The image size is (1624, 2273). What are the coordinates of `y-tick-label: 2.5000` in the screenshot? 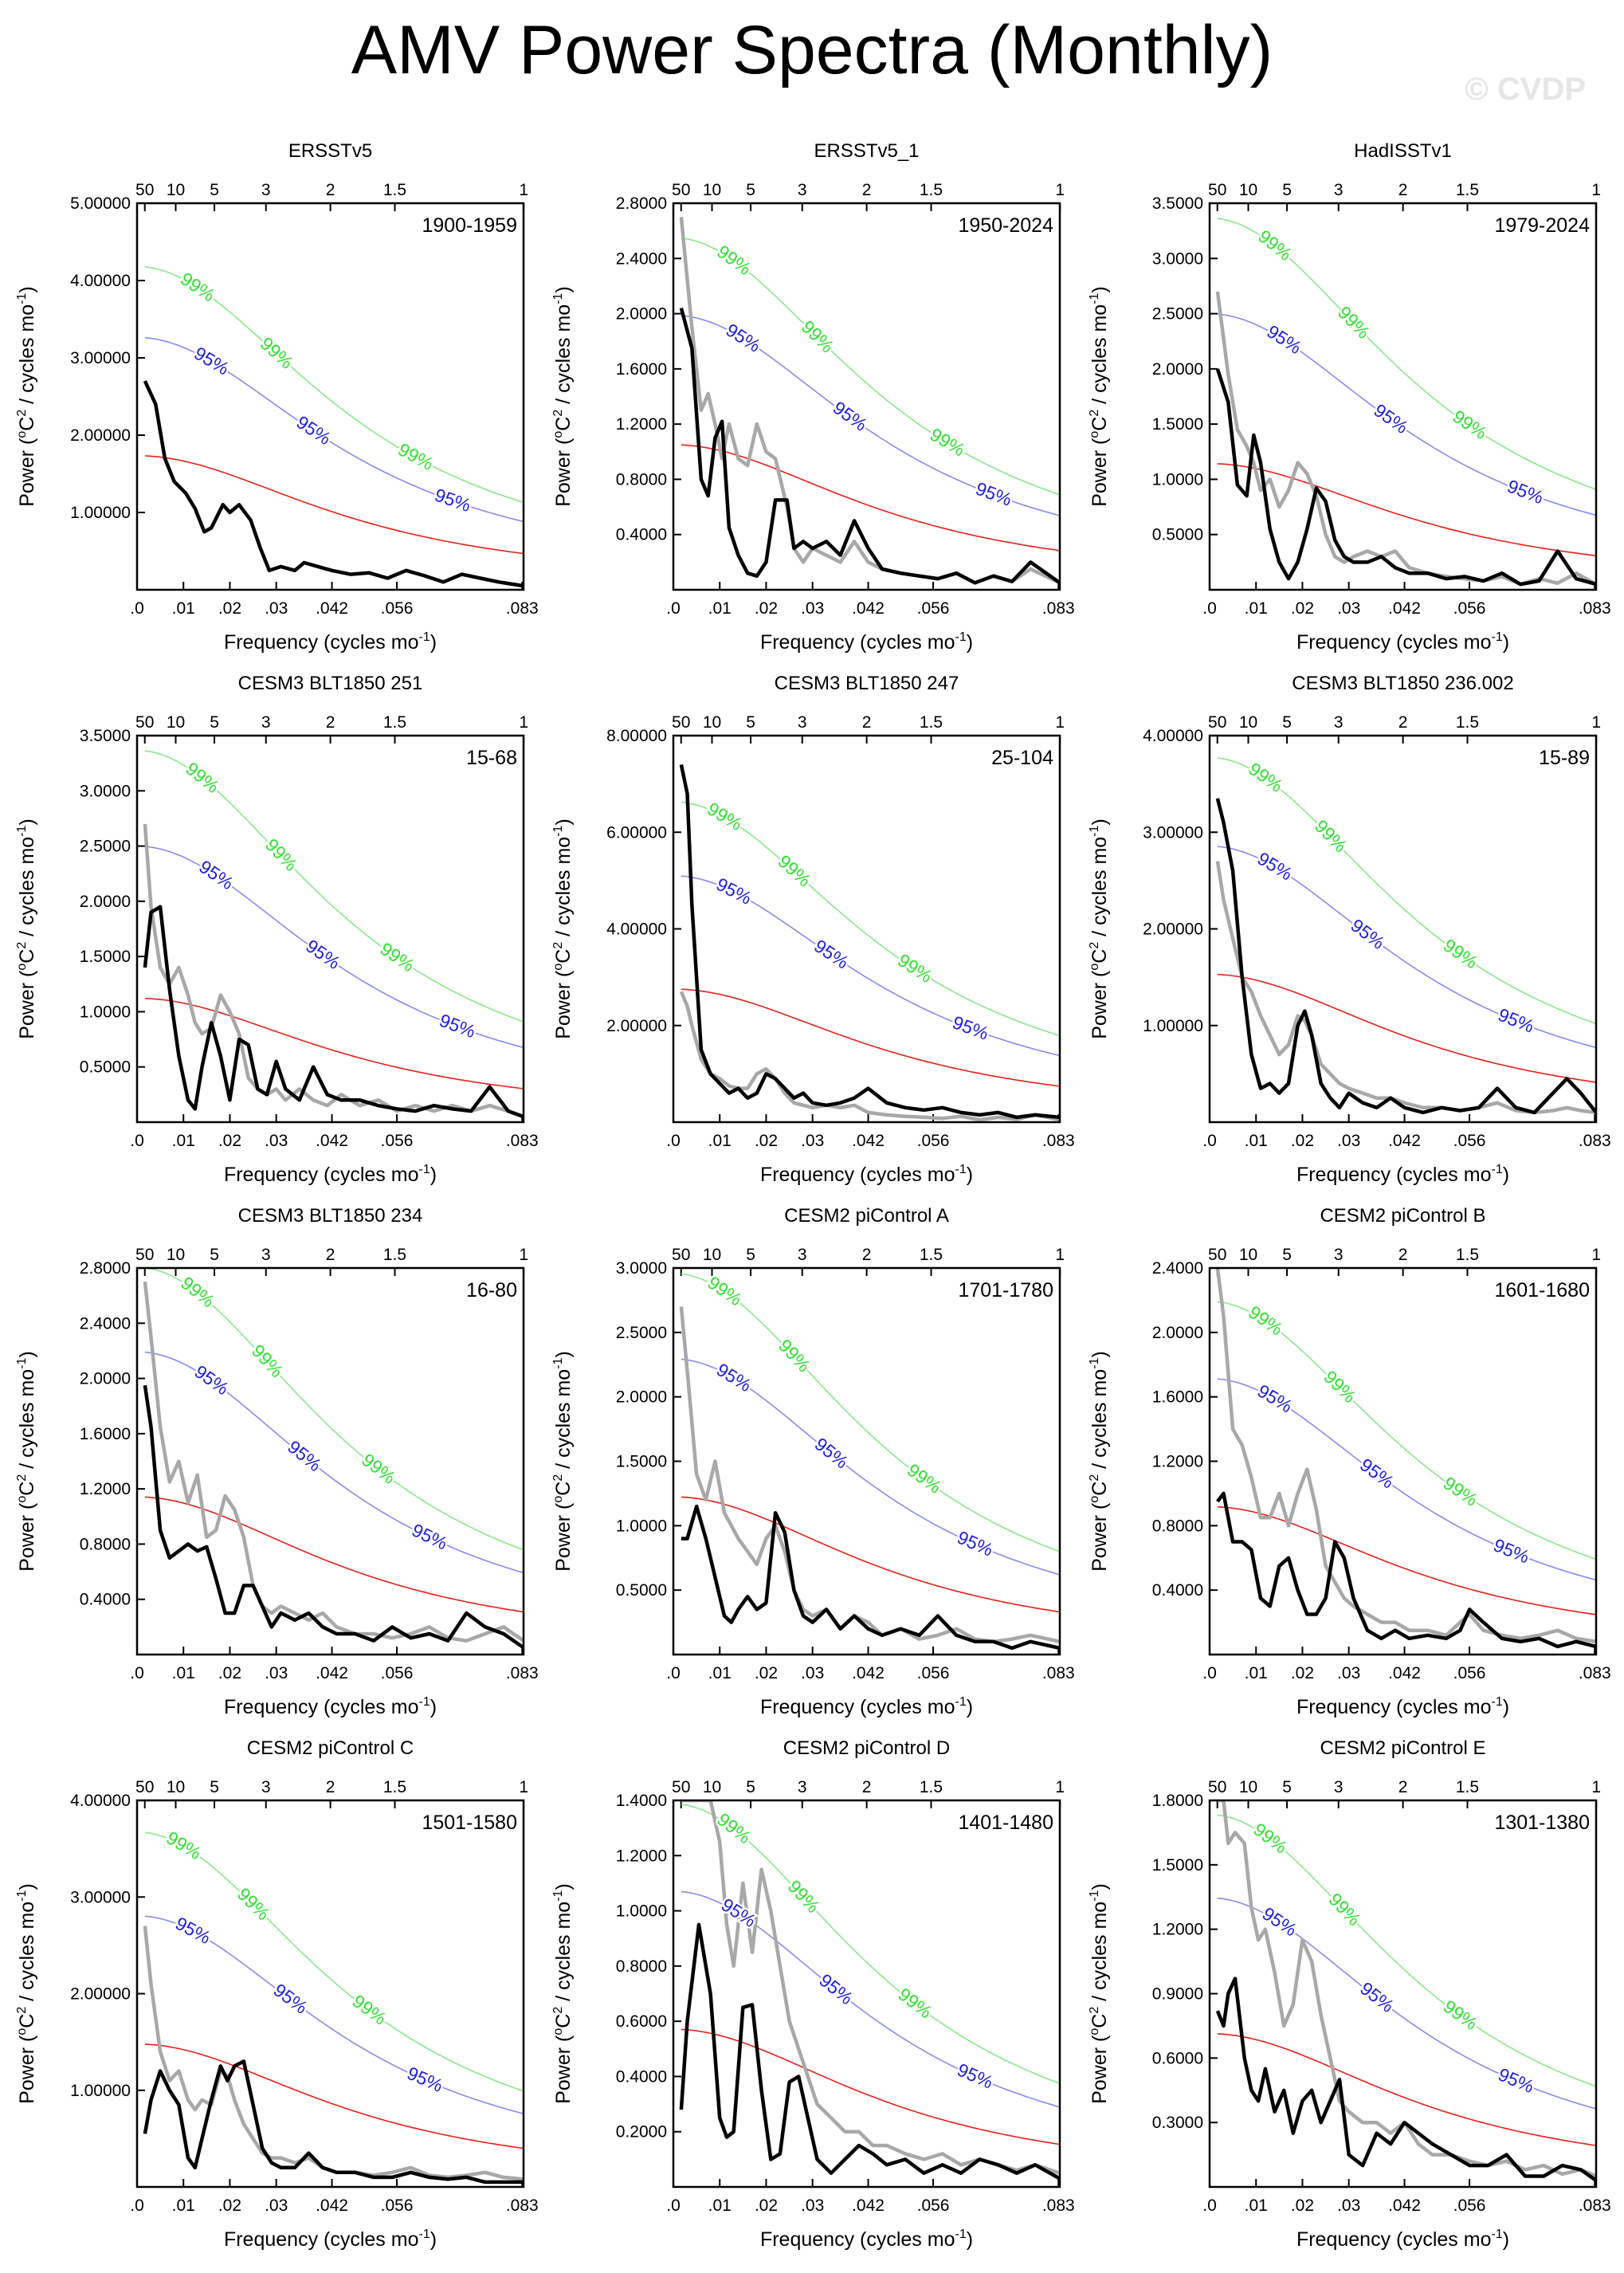 It's located at (641, 1333).